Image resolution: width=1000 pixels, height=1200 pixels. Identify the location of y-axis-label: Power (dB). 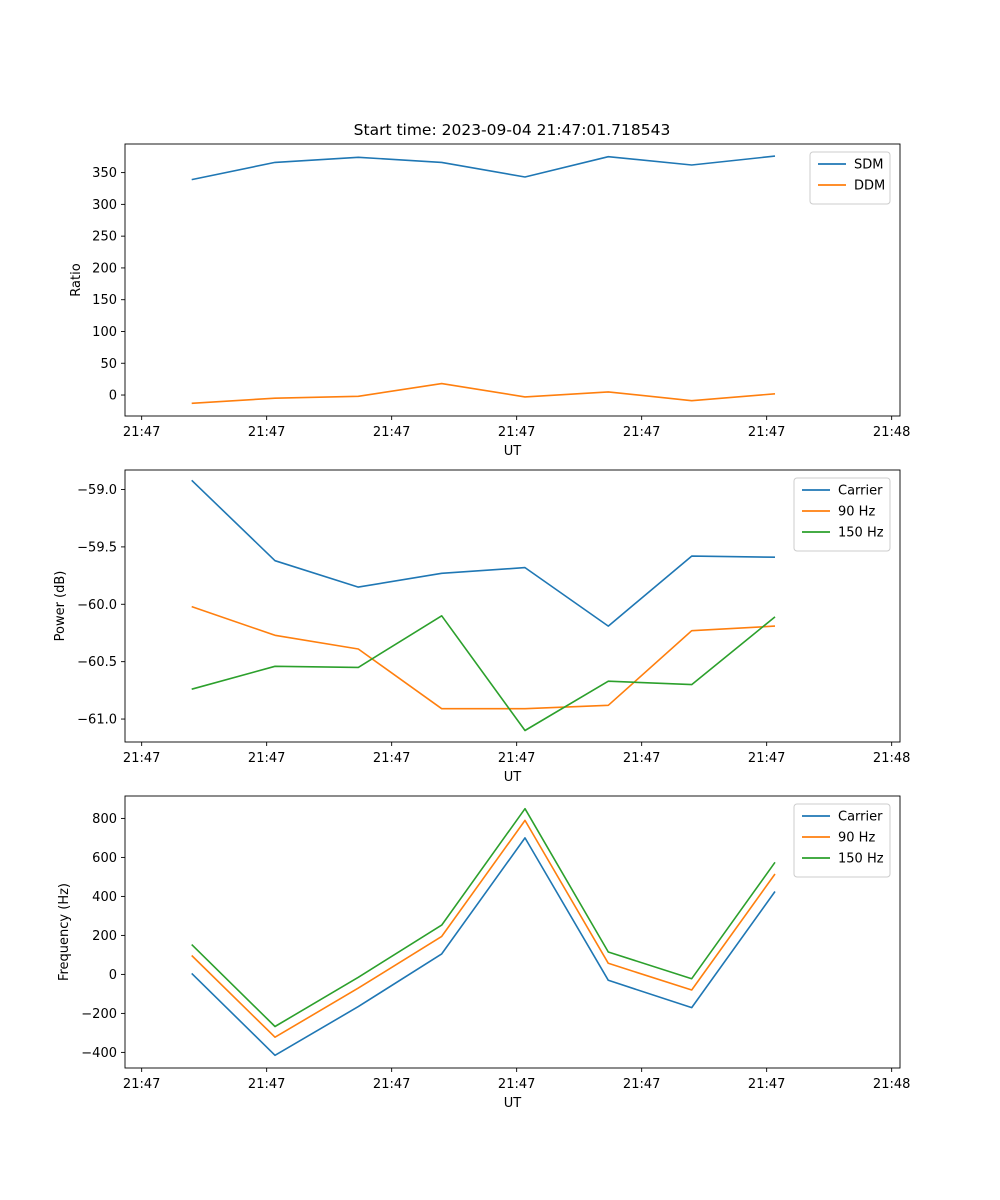
(60, 606).